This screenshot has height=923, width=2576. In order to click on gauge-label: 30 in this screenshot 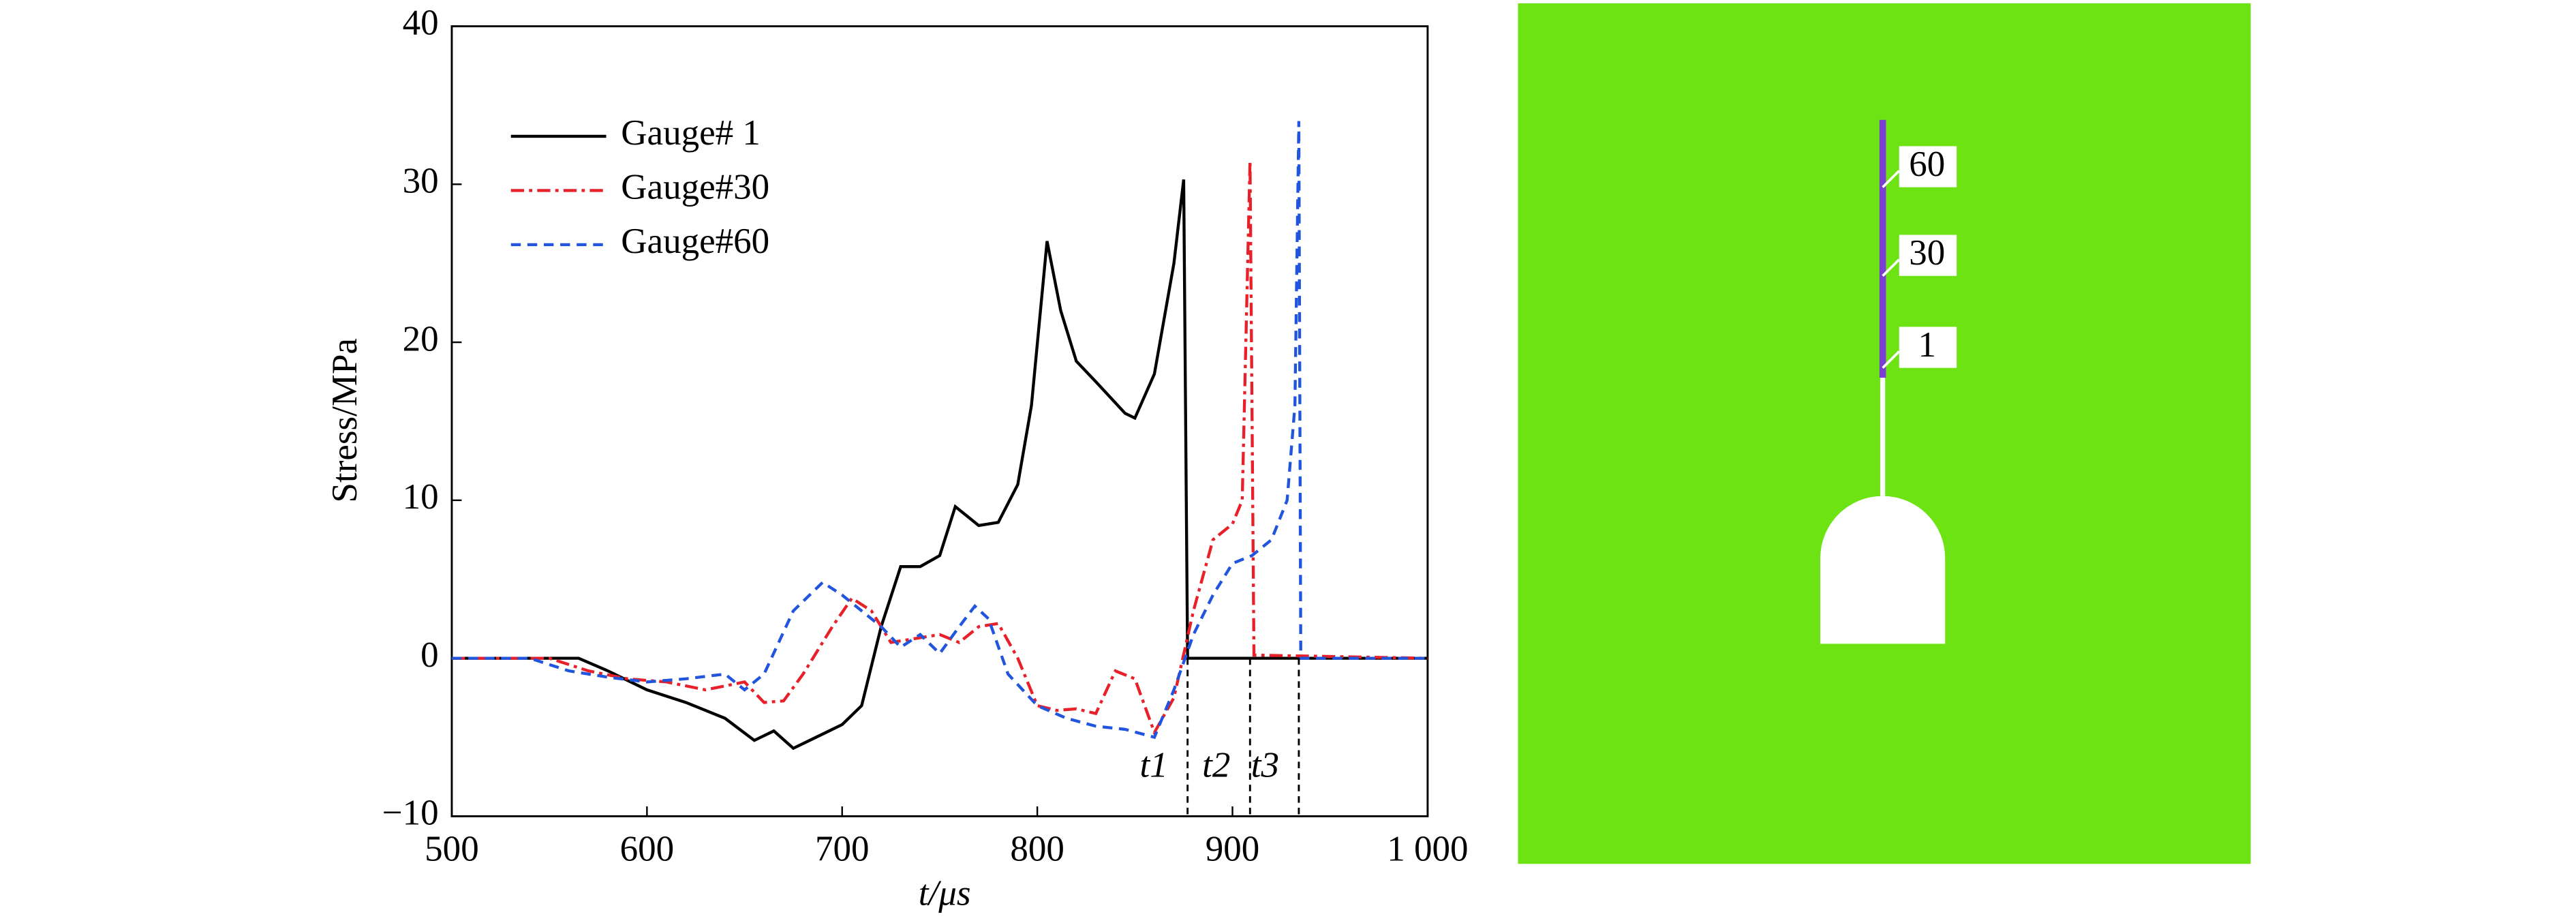, I will do `click(1927, 253)`.